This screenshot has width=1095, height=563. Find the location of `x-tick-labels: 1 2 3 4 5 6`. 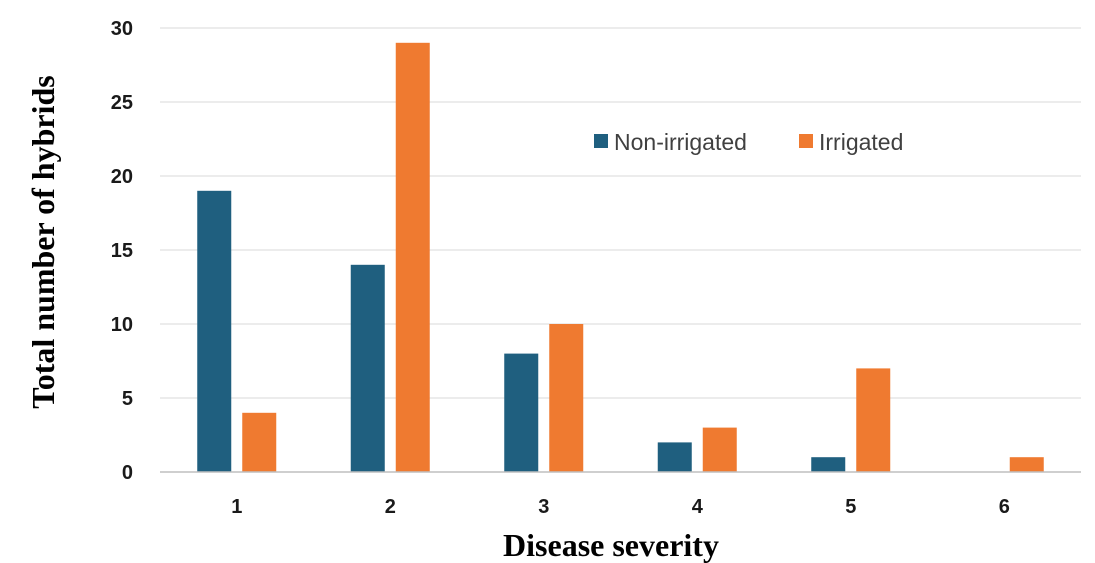

x-tick-labels: 1 2 3 4 5 6 is located at coordinates (620, 507).